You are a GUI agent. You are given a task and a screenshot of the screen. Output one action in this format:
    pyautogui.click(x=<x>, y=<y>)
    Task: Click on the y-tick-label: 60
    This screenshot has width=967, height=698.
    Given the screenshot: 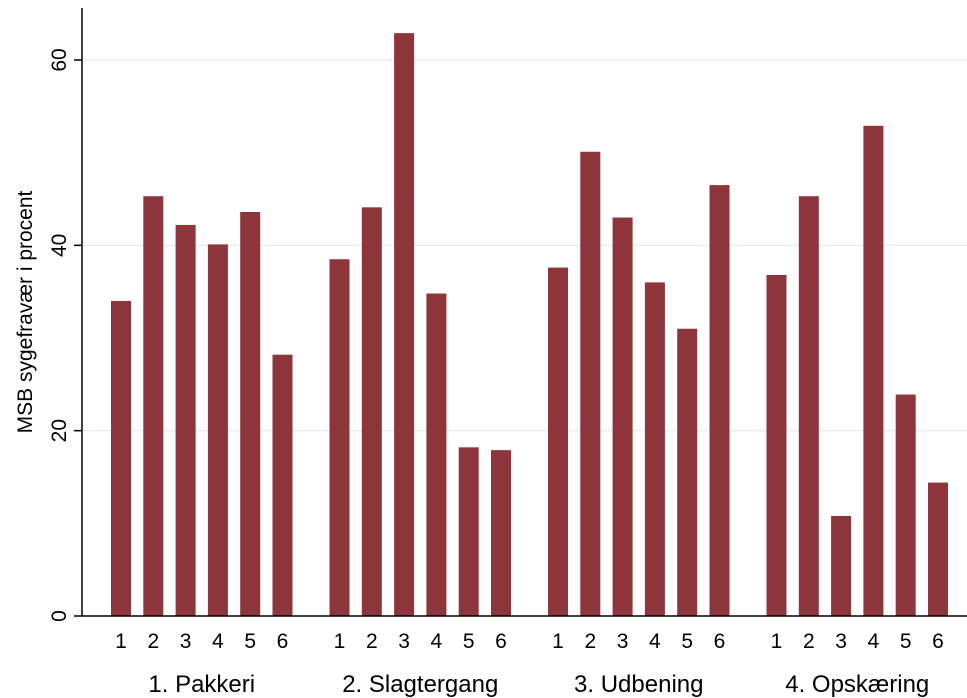 What is the action you would take?
    pyautogui.click(x=59, y=59)
    